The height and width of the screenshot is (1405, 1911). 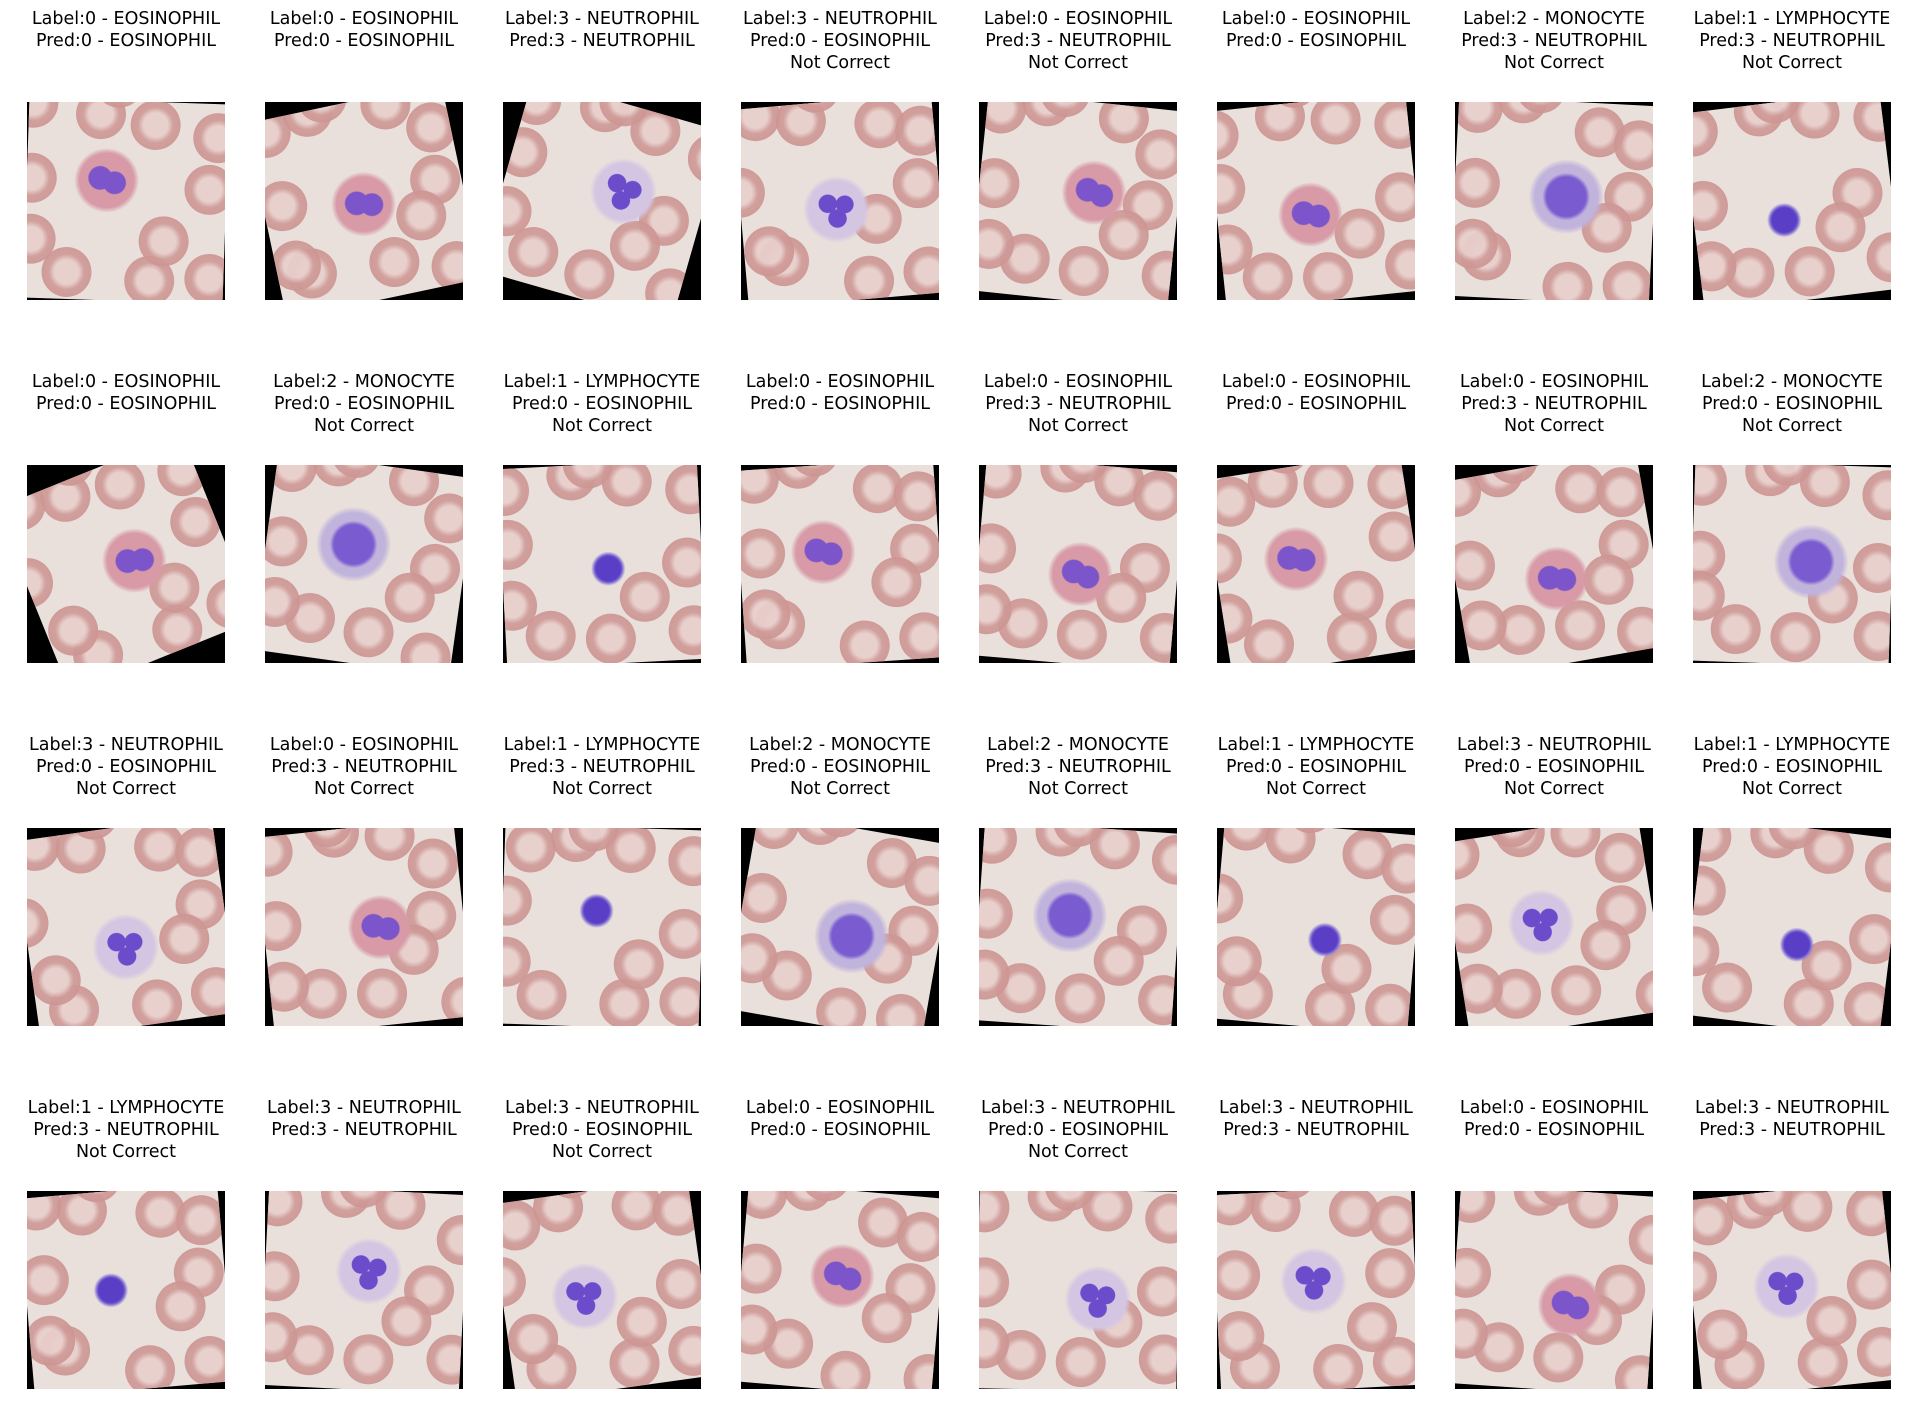 I want to click on panel: Label:0 - EOSINOPHIL Pred:0 - EOSINOPHIL, so click(x=840, y=1239).